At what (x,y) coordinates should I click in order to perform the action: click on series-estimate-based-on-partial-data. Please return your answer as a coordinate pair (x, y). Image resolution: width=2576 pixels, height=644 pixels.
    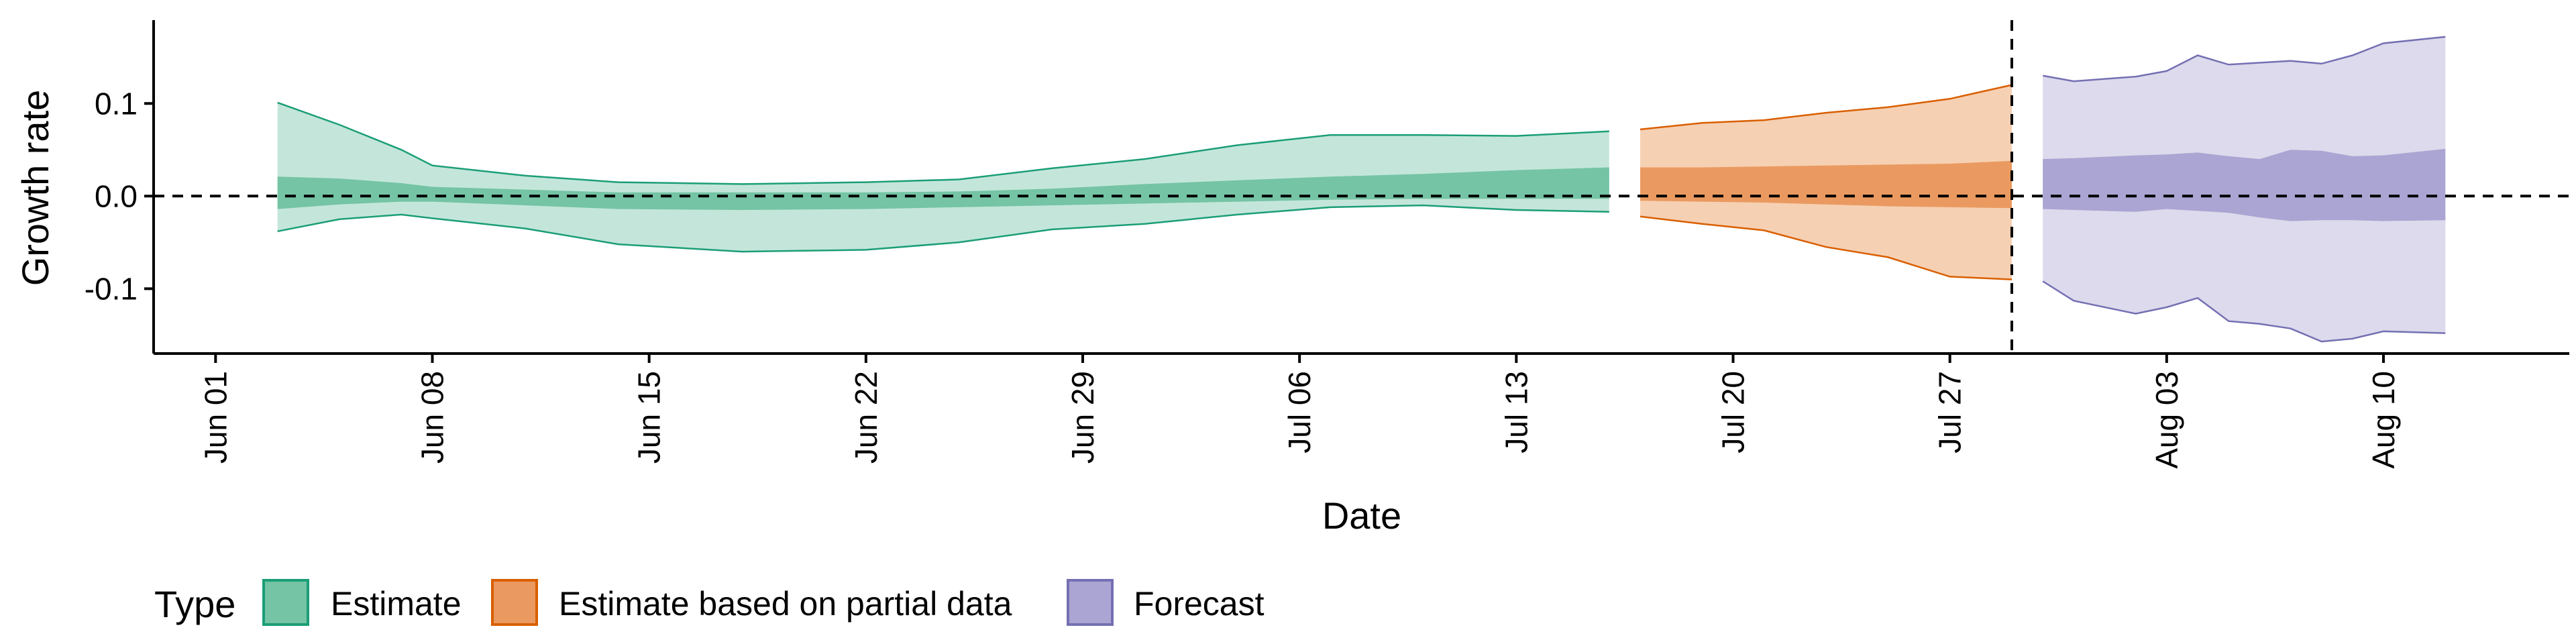
    Looking at the image, I should click on (1826, 182).